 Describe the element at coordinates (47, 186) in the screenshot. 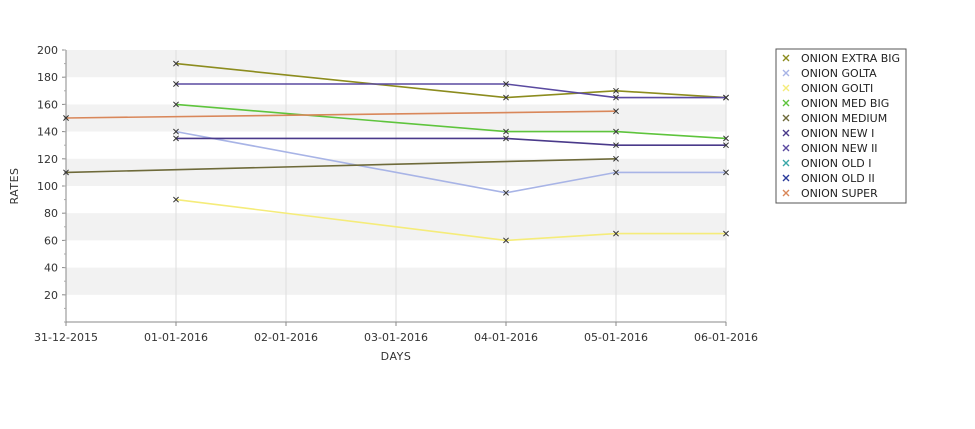

I see `y-tick-label: 100` at that location.